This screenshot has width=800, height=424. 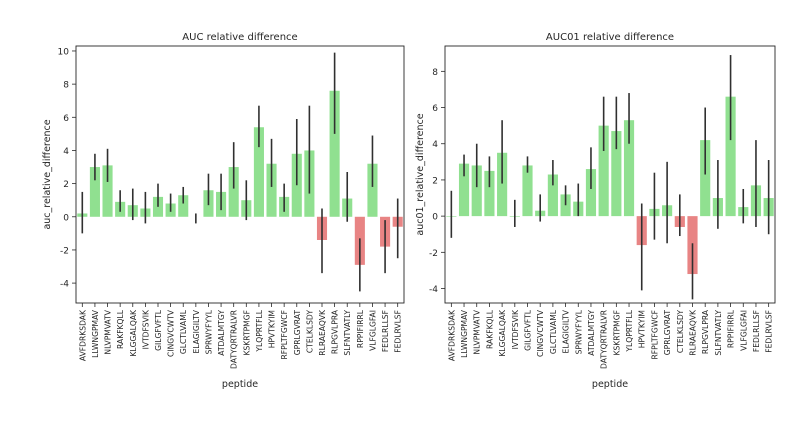 What do you see at coordinates (47, 174) in the screenshot?
I see `y-axis-label: auc_relative_difference` at bounding box center [47, 174].